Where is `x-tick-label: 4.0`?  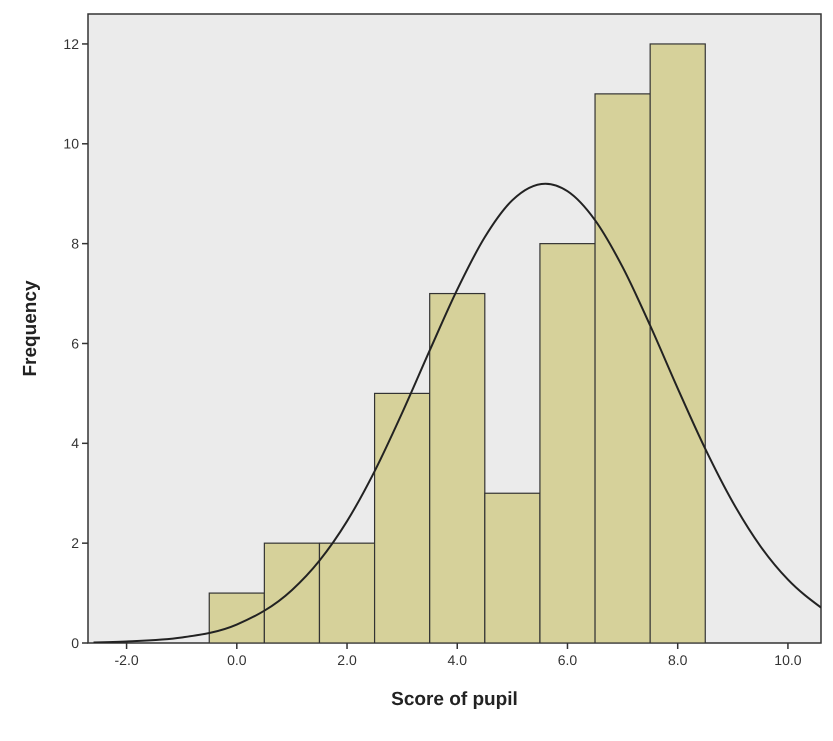
x-tick-label: 4.0 is located at coordinates (458, 660).